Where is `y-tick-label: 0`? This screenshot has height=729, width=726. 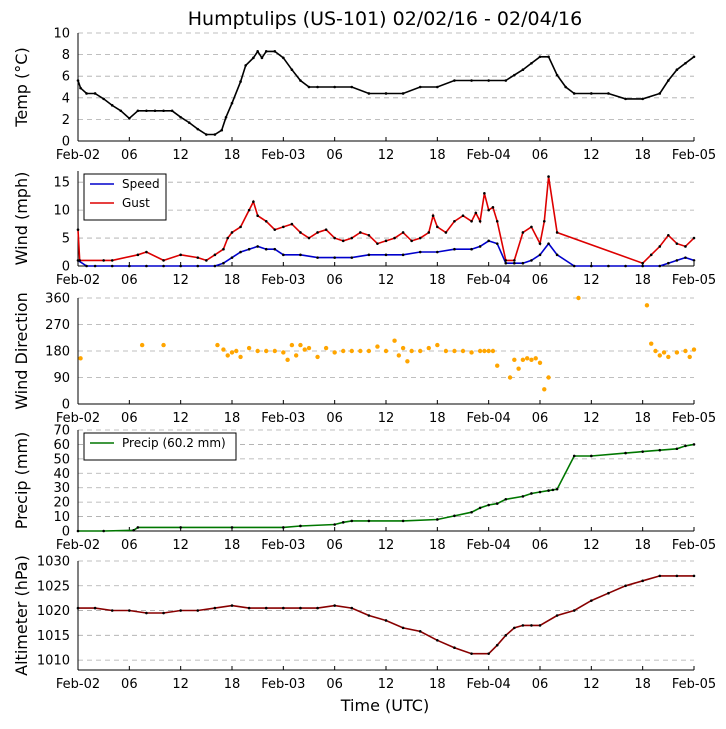 y-tick-label: 0 is located at coordinates (66, 405).